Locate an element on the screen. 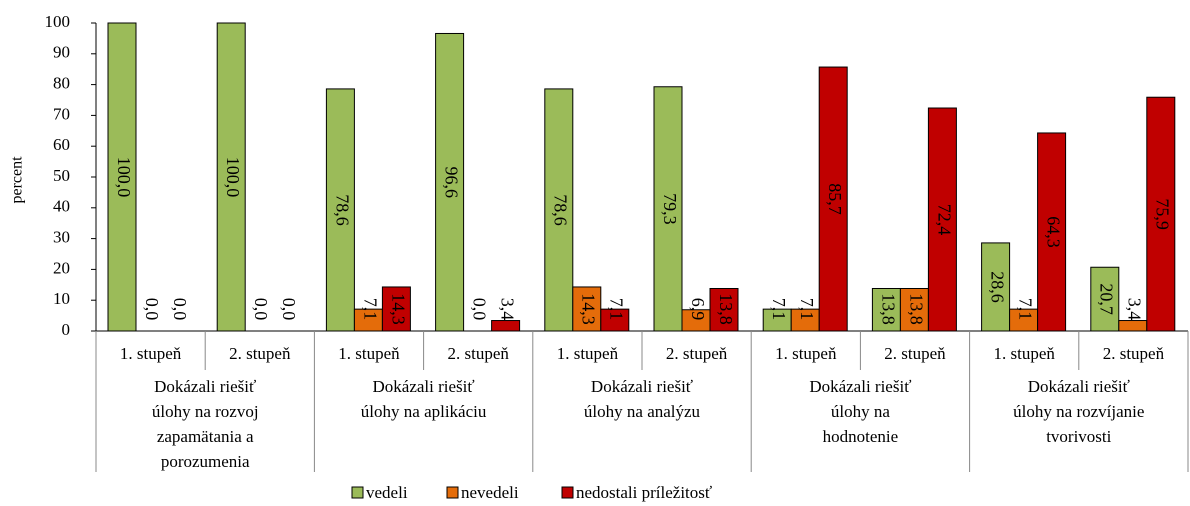 The height and width of the screenshot is (506, 1190). y-tick-label: 60 is located at coordinates (61, 144).